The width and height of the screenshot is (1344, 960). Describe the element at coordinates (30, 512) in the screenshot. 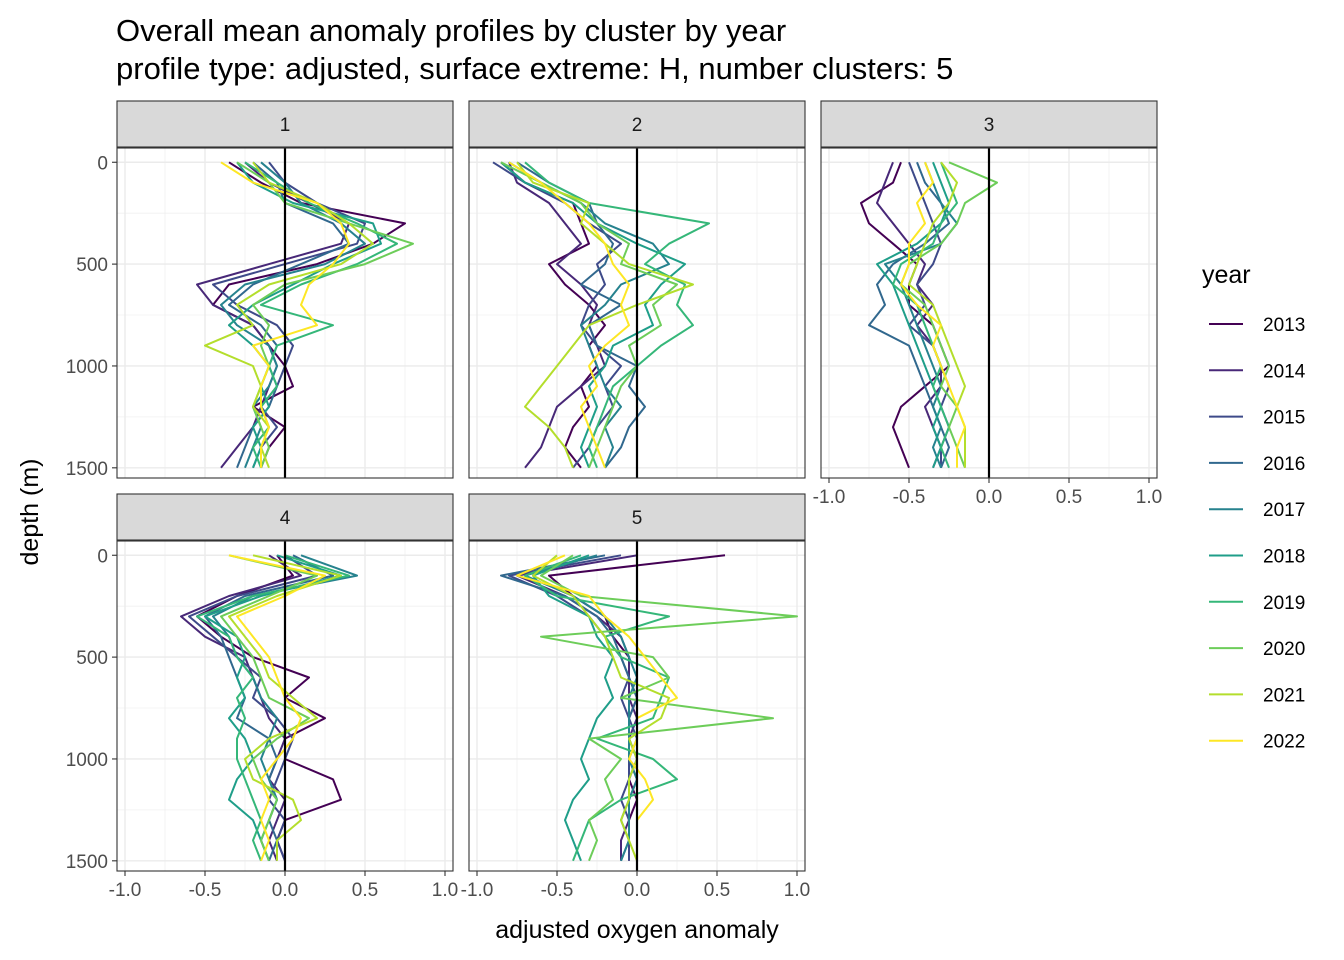

I see `y-axis-title: depth (m)` at that location.